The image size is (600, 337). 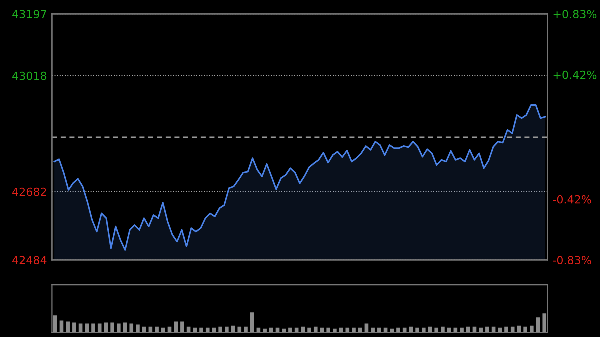 What do you see at coordinates (572, 260) in the screenshot?
I see `y2-tick-label: -0.83%` at bounding box center [572, 260].